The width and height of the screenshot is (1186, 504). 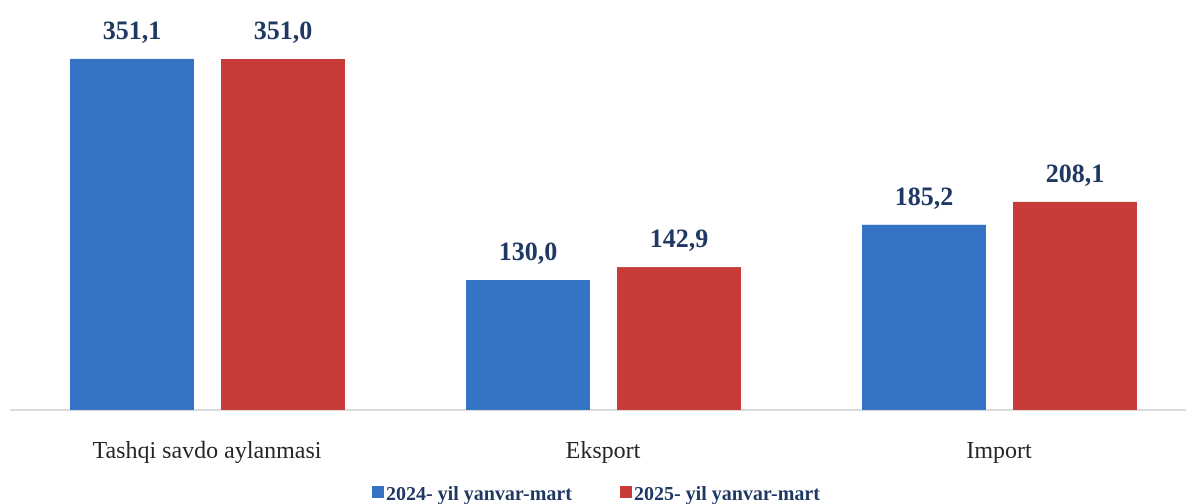 What do you see at coordinates (479, 493) in the screenshot?
I see `legend-label: 2024- yil yanvar-mart` at bounding box center [479, 493].